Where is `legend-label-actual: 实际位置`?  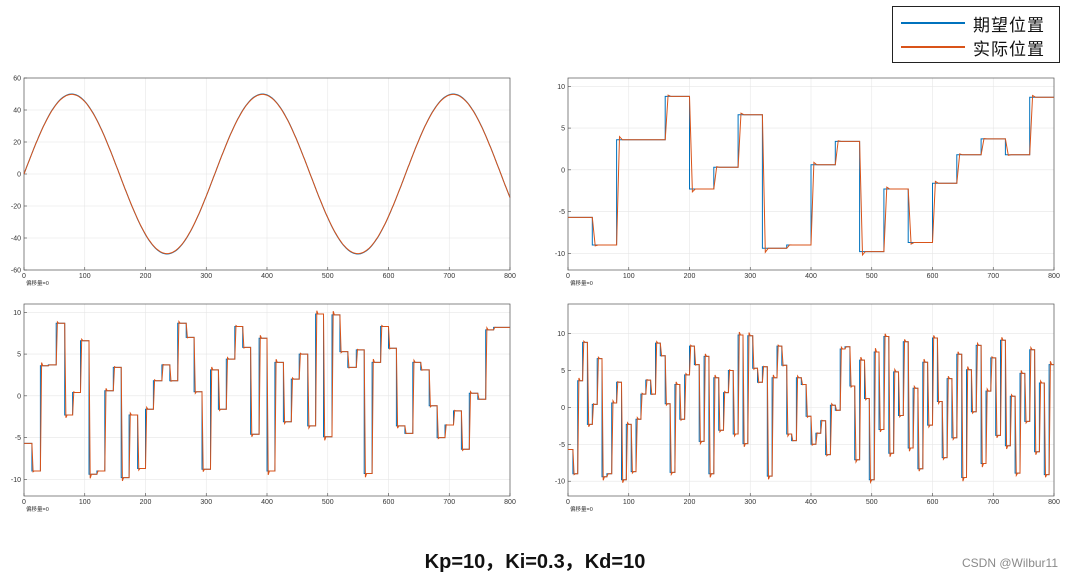 legend-label-actual: 实际位置 is located at coordinates (1009, 49).